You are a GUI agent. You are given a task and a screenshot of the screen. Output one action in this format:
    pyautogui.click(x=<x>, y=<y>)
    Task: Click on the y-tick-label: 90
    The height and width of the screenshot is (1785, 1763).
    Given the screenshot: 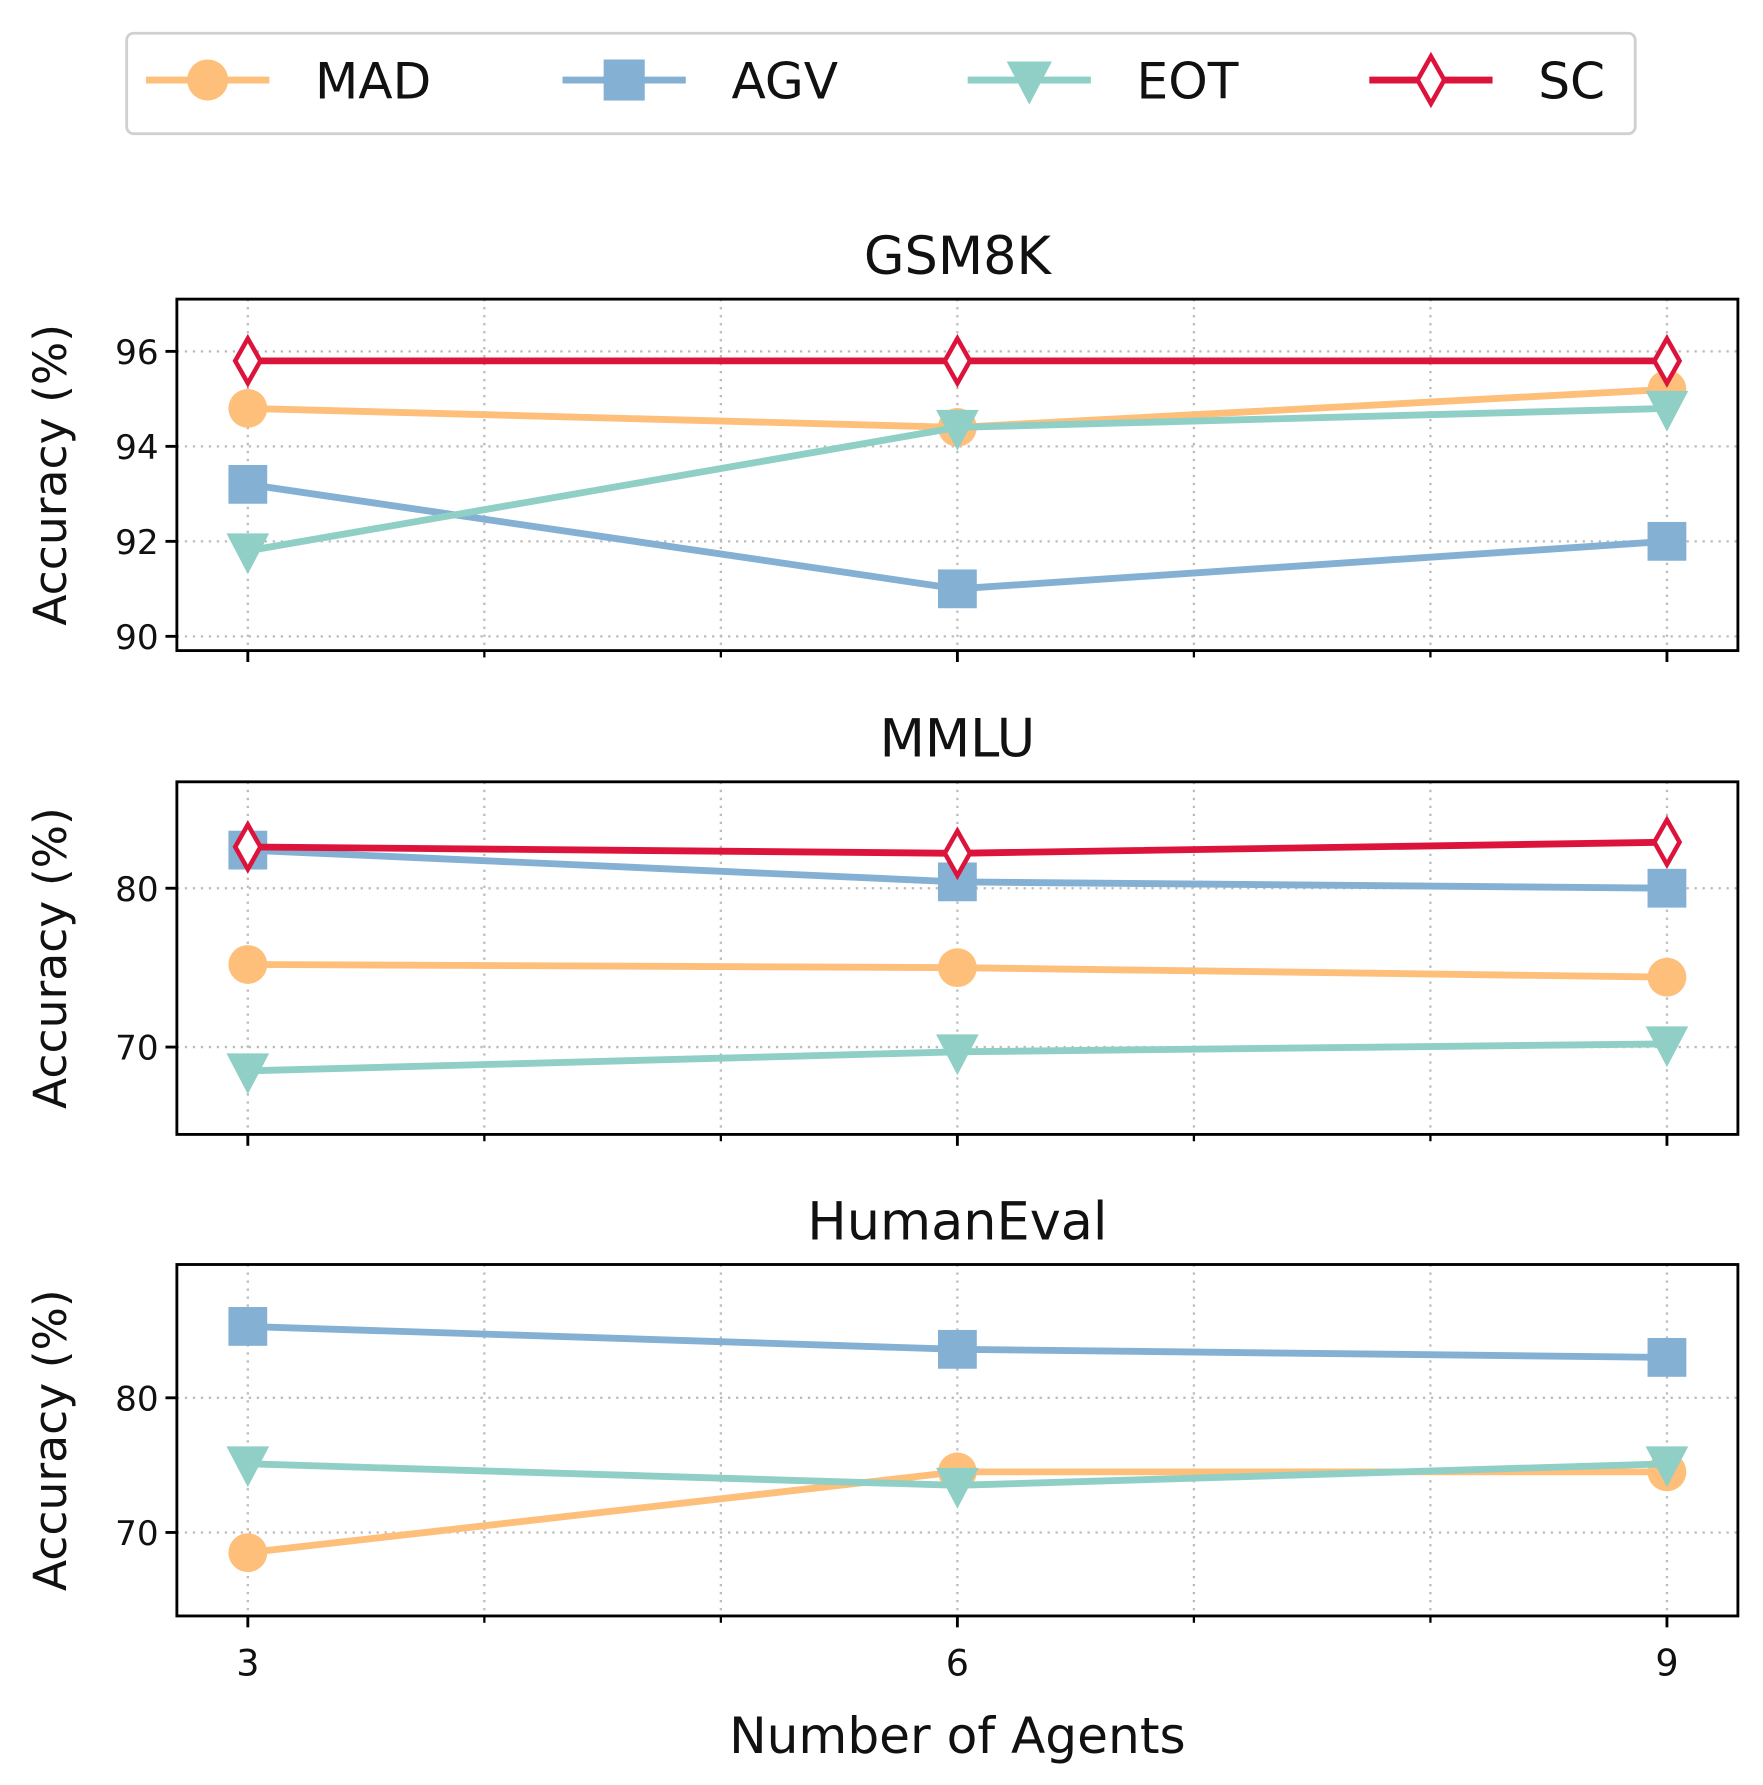 What is the action you would take?
    pyautogui.click(x=137, y=638)
    